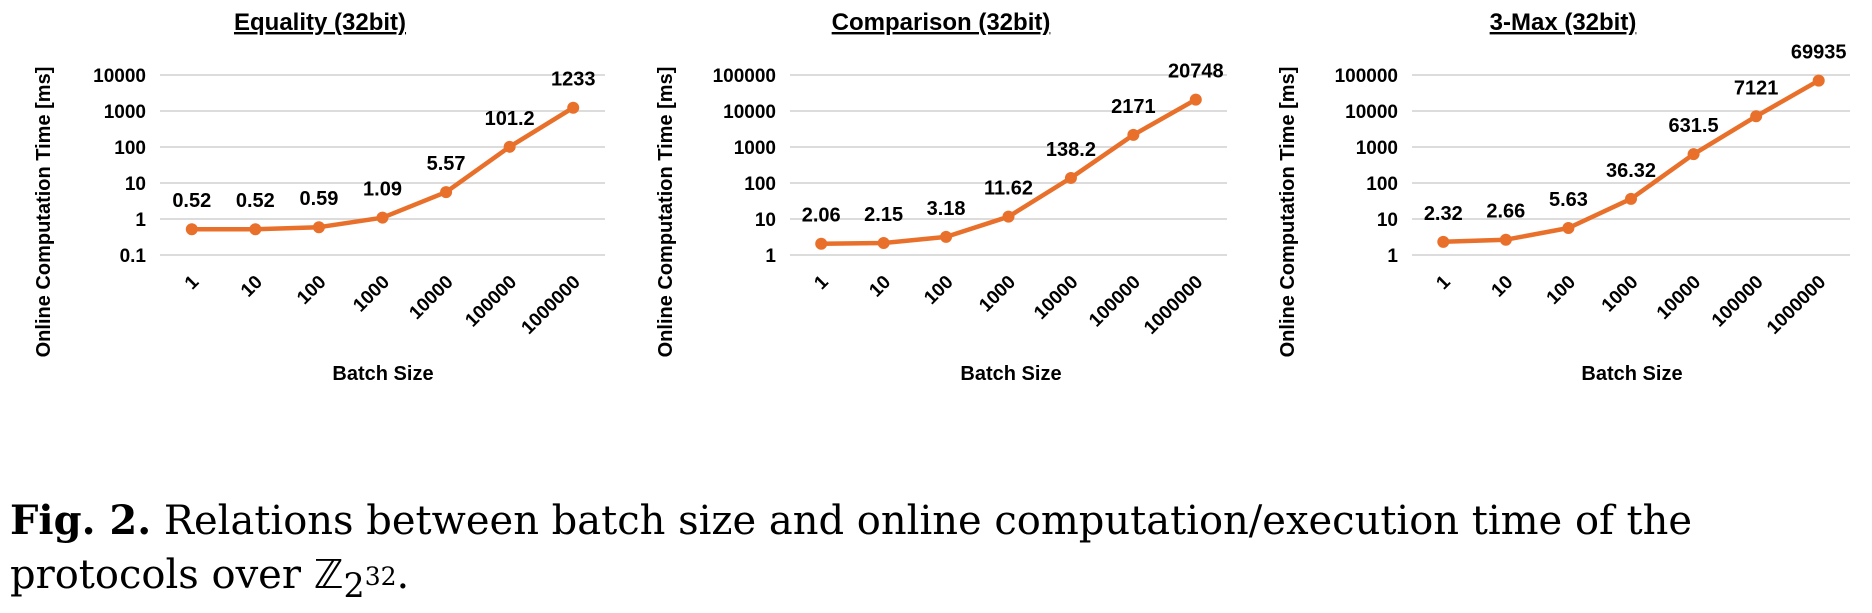  Describe the element at coordinates (1819, 53) in the screenshot. I see `data-label: 69935` at that location.